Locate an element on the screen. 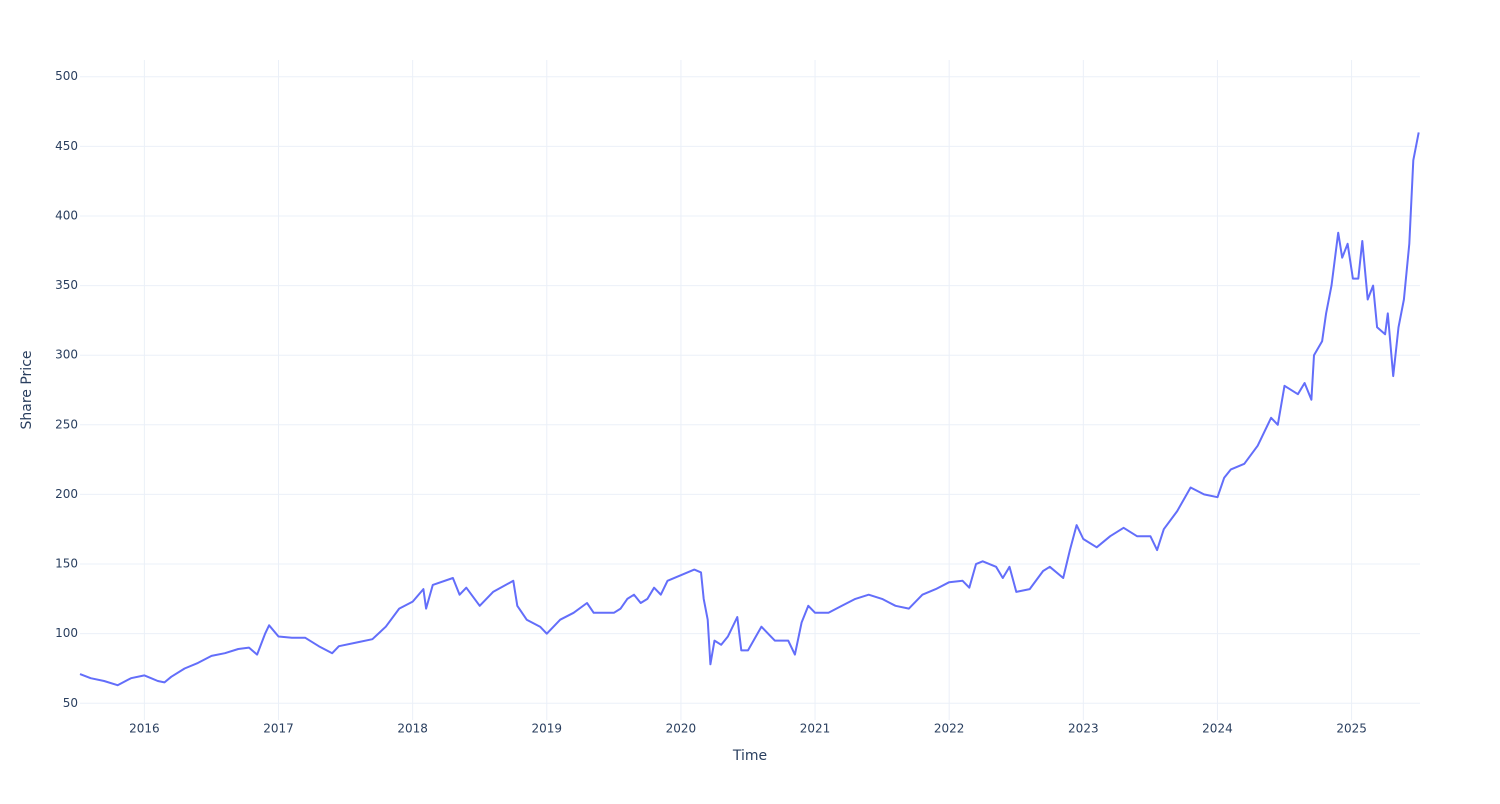 The width and height of the screenshot is (1500, 804). y-tick-label: 350 is located at coordinates (66, 285).